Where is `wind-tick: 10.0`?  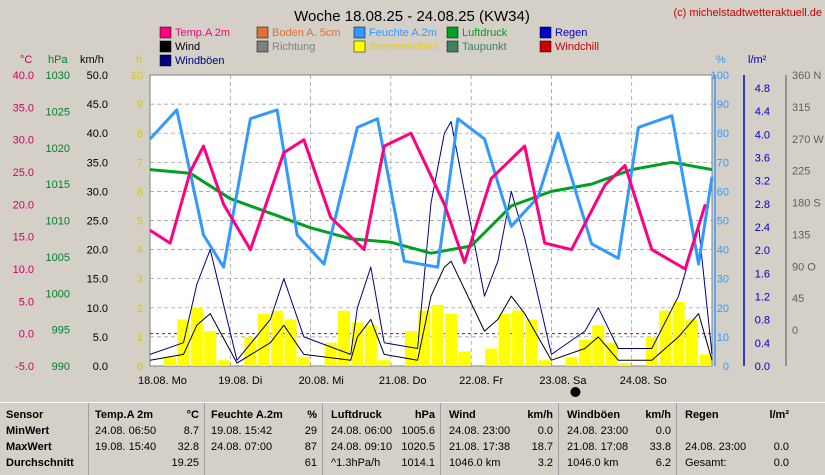 wind-tick: 10.0 is located at coordinates (97, 309).